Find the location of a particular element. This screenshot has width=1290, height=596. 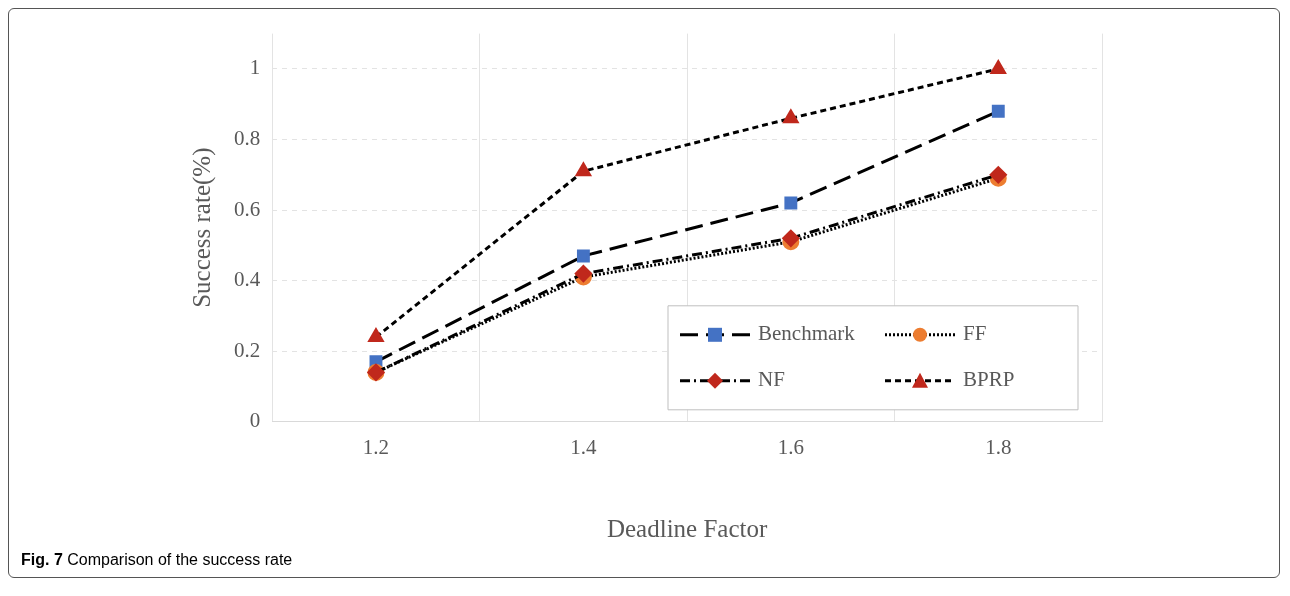

y-axis-title: Success rate(%) is located at coordinates (201, 227).